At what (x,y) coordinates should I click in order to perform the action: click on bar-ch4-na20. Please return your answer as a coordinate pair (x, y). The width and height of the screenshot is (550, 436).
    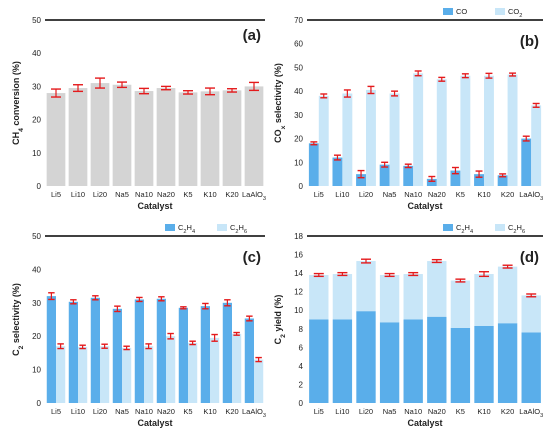
    Looking at the image, I should click on (166, 137).